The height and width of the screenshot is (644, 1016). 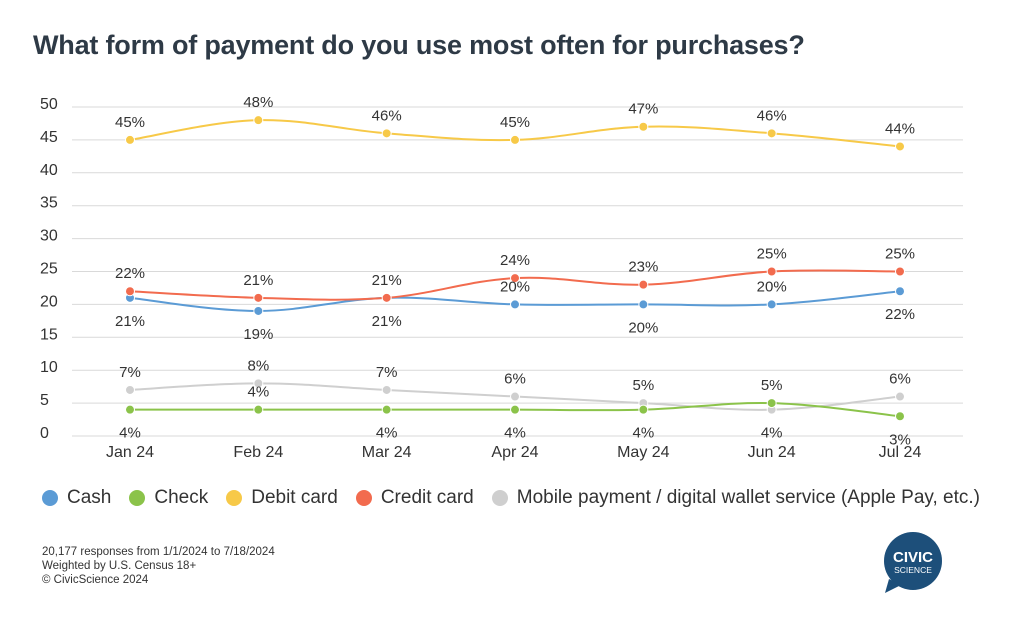 What do you see at coordinates (95, 580) in the screenshot?
I see `footnote-copyright: © CivicScience 2024` at bounding box center [95, 580].